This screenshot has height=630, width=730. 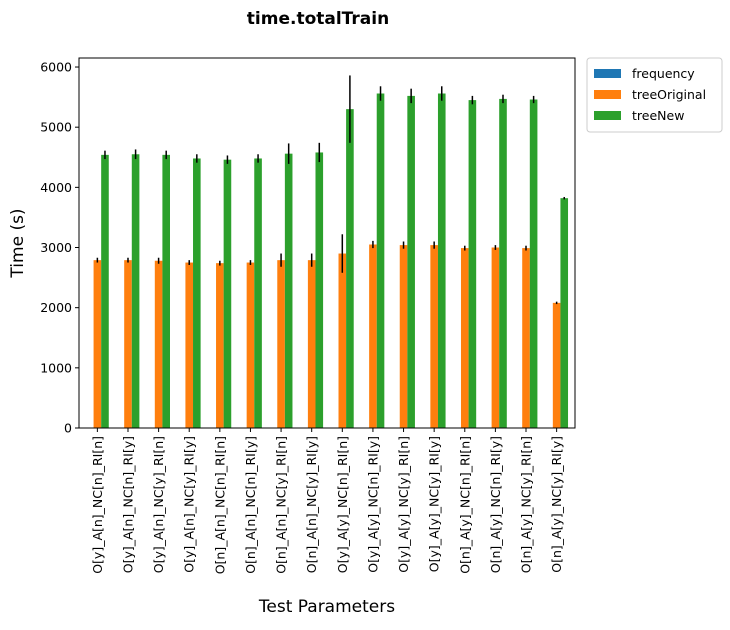 What do you see at coordinates (311, 504) in the screenshot?
I see `x-tick-label-7: O[n]_A[n]_NC[y]_RI[y]` at bounding box center [311, 504].